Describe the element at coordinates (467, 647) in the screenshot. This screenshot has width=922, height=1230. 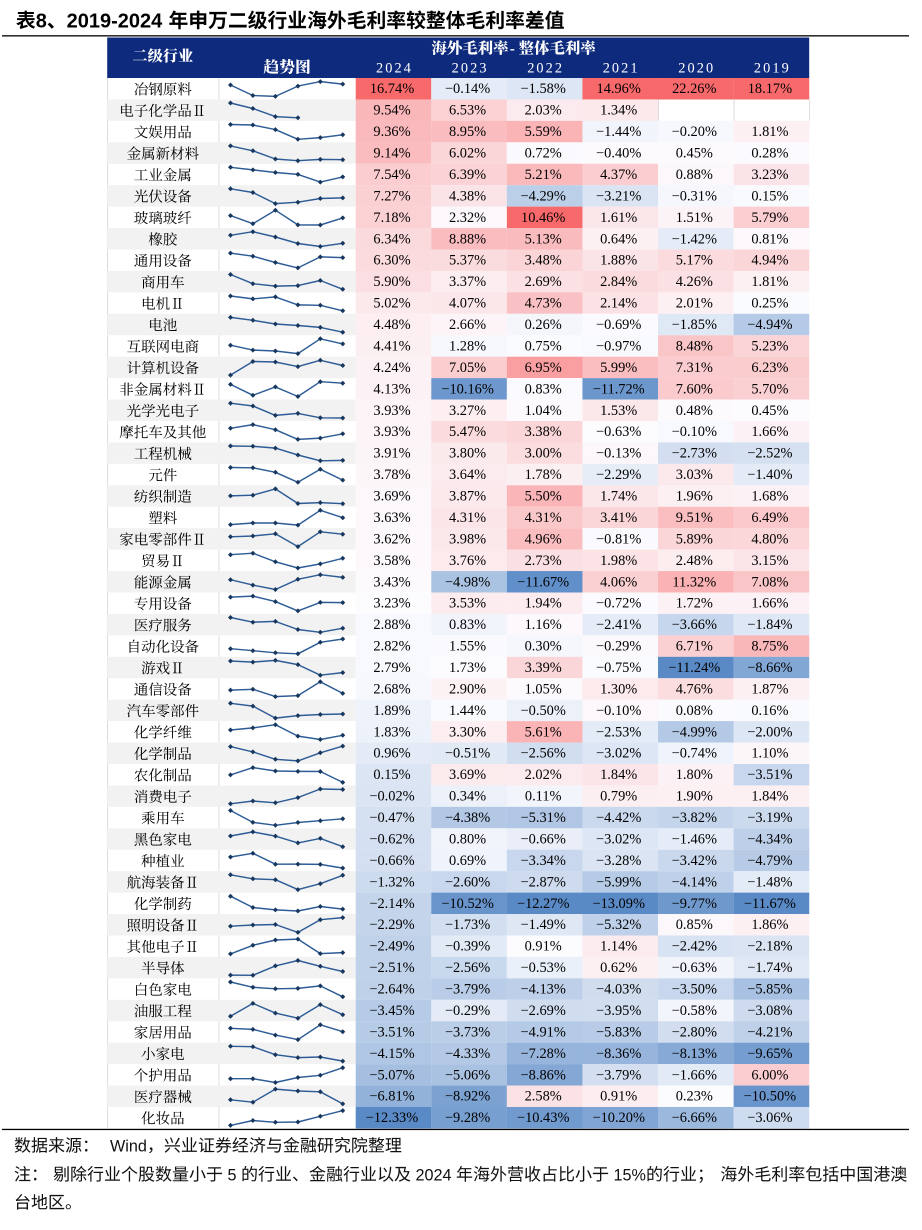
I see `svg-text: 1.55%` at that location.